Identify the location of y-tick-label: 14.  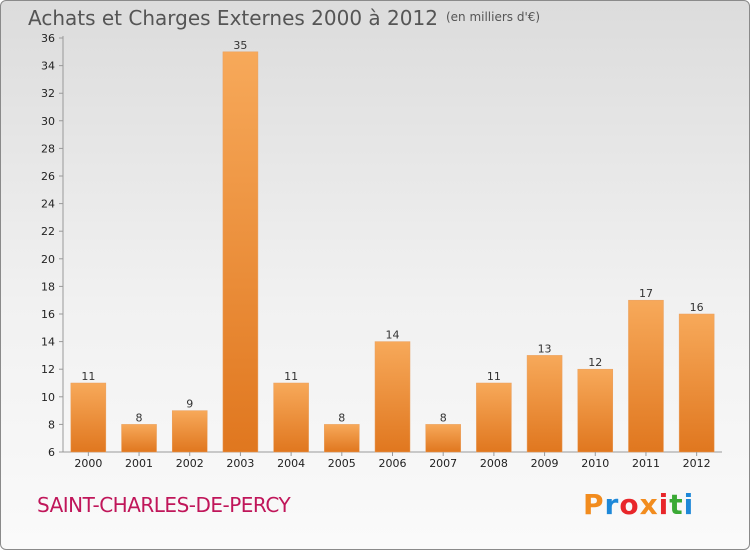
(48, 342).